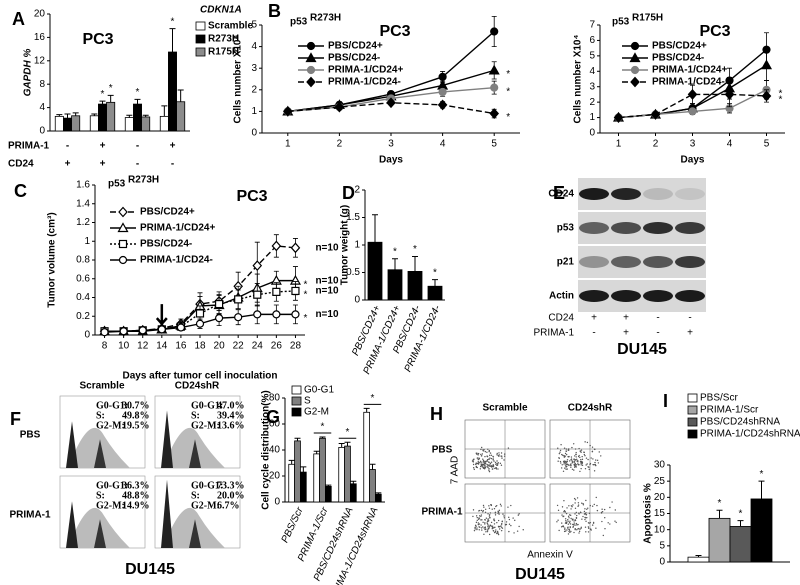  What do you see at coordinates (220, 346) in the screenshot?
I see `x-tick-label: 20` at bounding box center [220, 346].